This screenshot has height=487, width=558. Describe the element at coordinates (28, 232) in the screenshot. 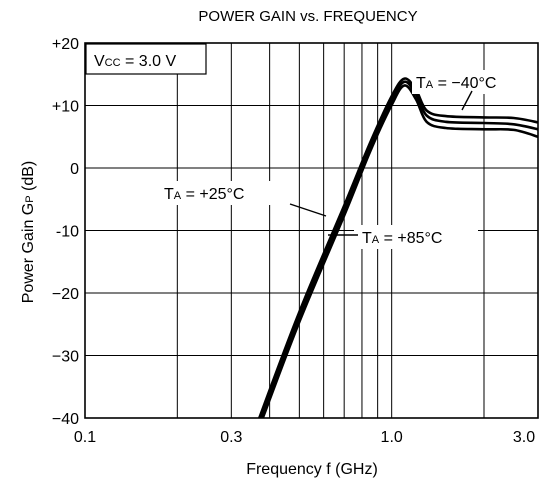

I see `y-axis-label: Power Gain GP (dB)` at that location.